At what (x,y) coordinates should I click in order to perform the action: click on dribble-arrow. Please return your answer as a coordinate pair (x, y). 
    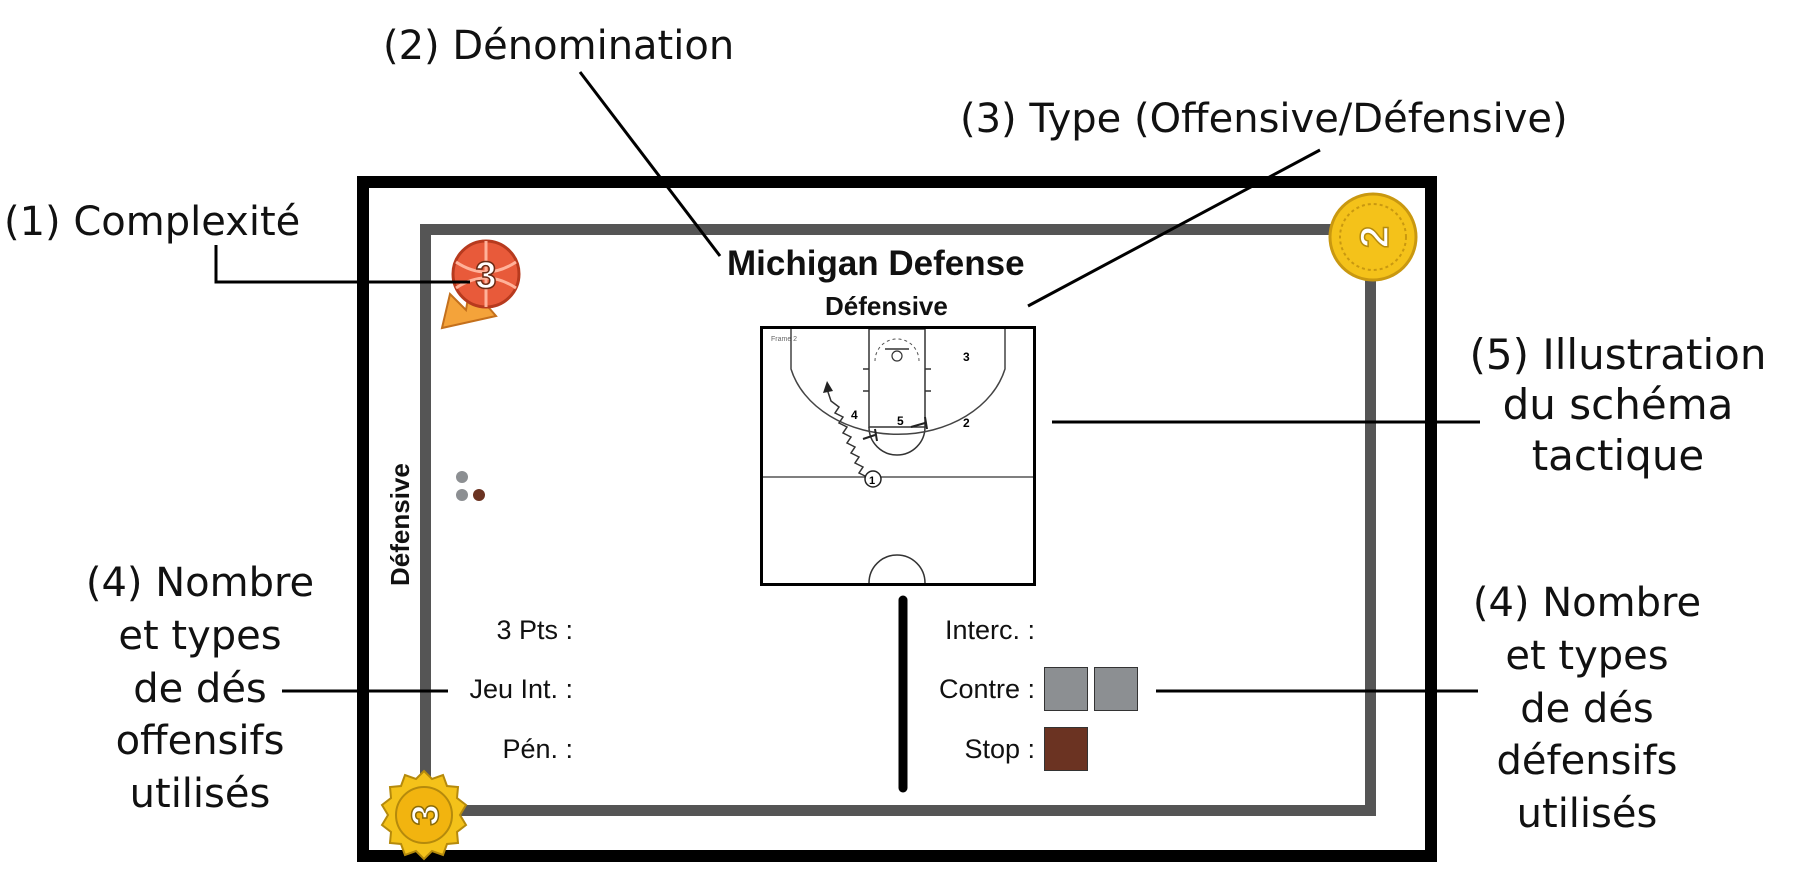
    Looking at the image, I should click on (828, 387).